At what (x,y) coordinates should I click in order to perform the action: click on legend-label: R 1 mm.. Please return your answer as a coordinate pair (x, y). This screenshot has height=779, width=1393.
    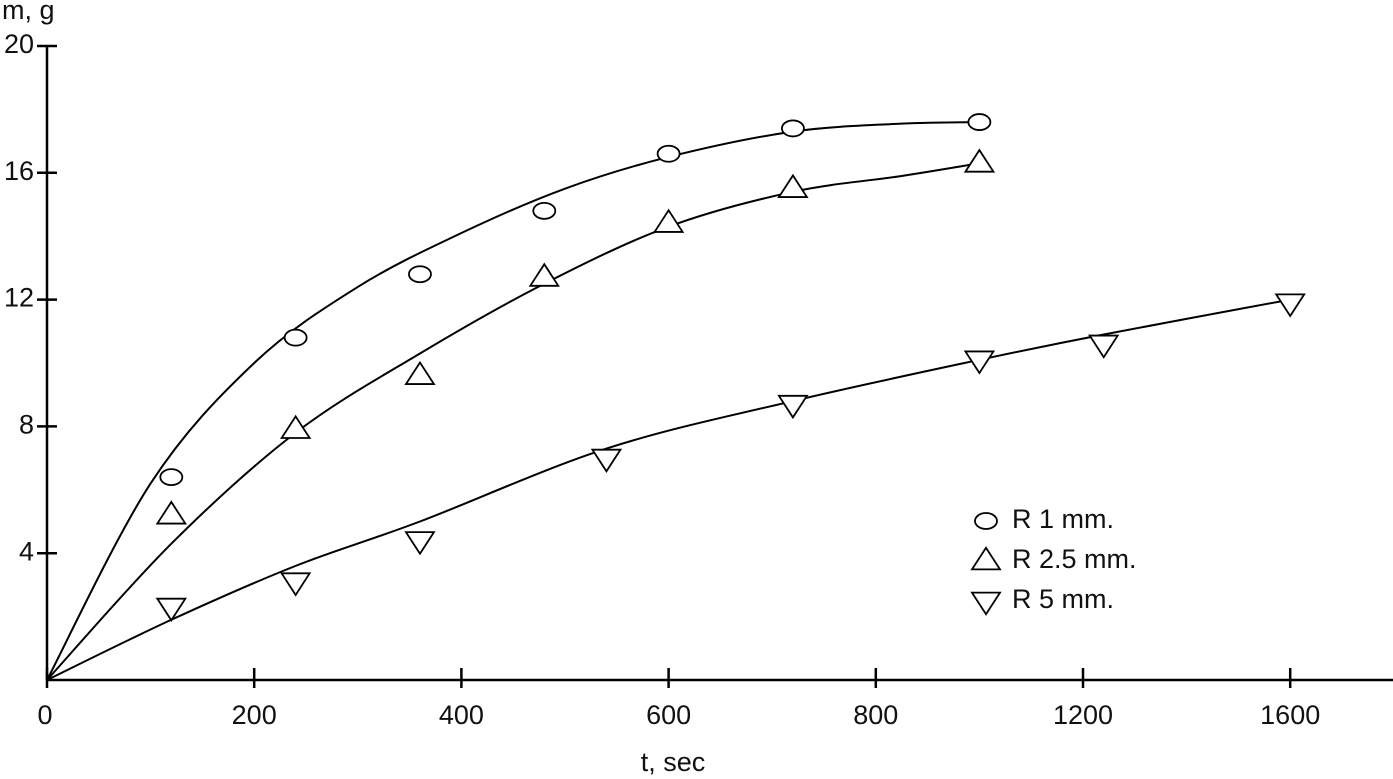
    Looking at the image, I should click on (1063, 519).